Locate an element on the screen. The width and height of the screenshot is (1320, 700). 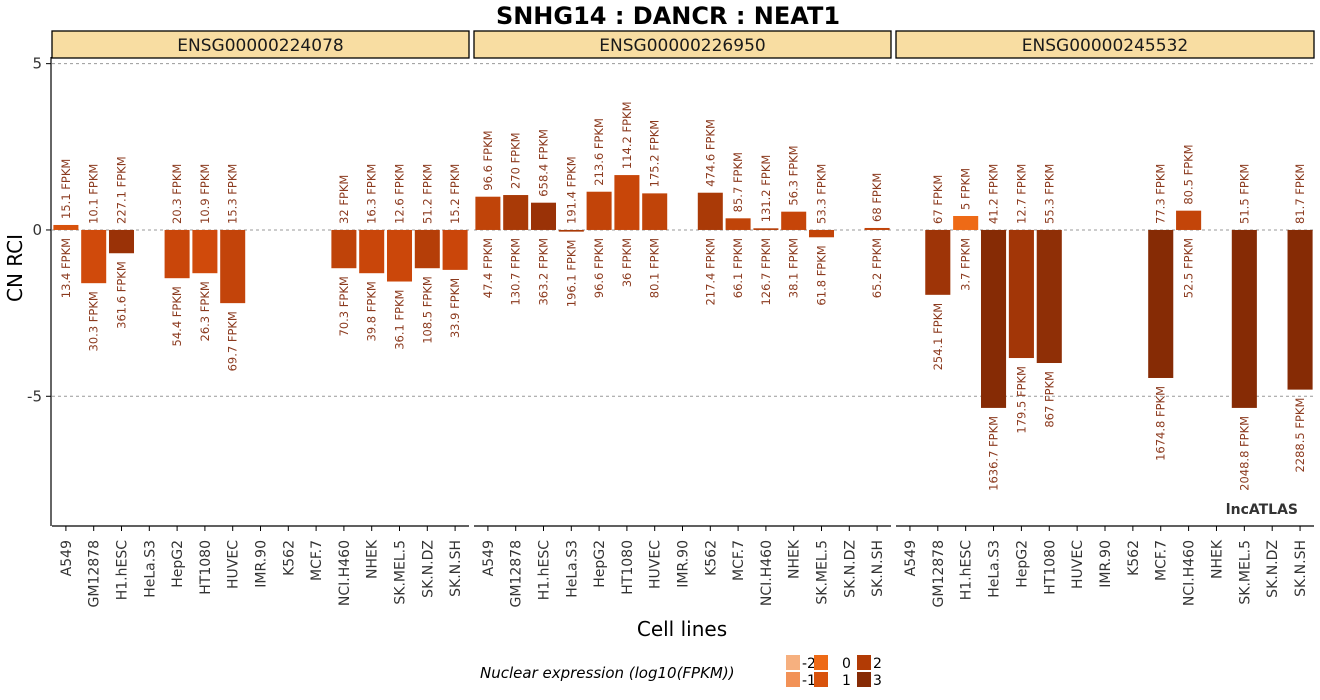
bar-bottom-label: 54.4 FPKM is located at coordinates (177, 316).